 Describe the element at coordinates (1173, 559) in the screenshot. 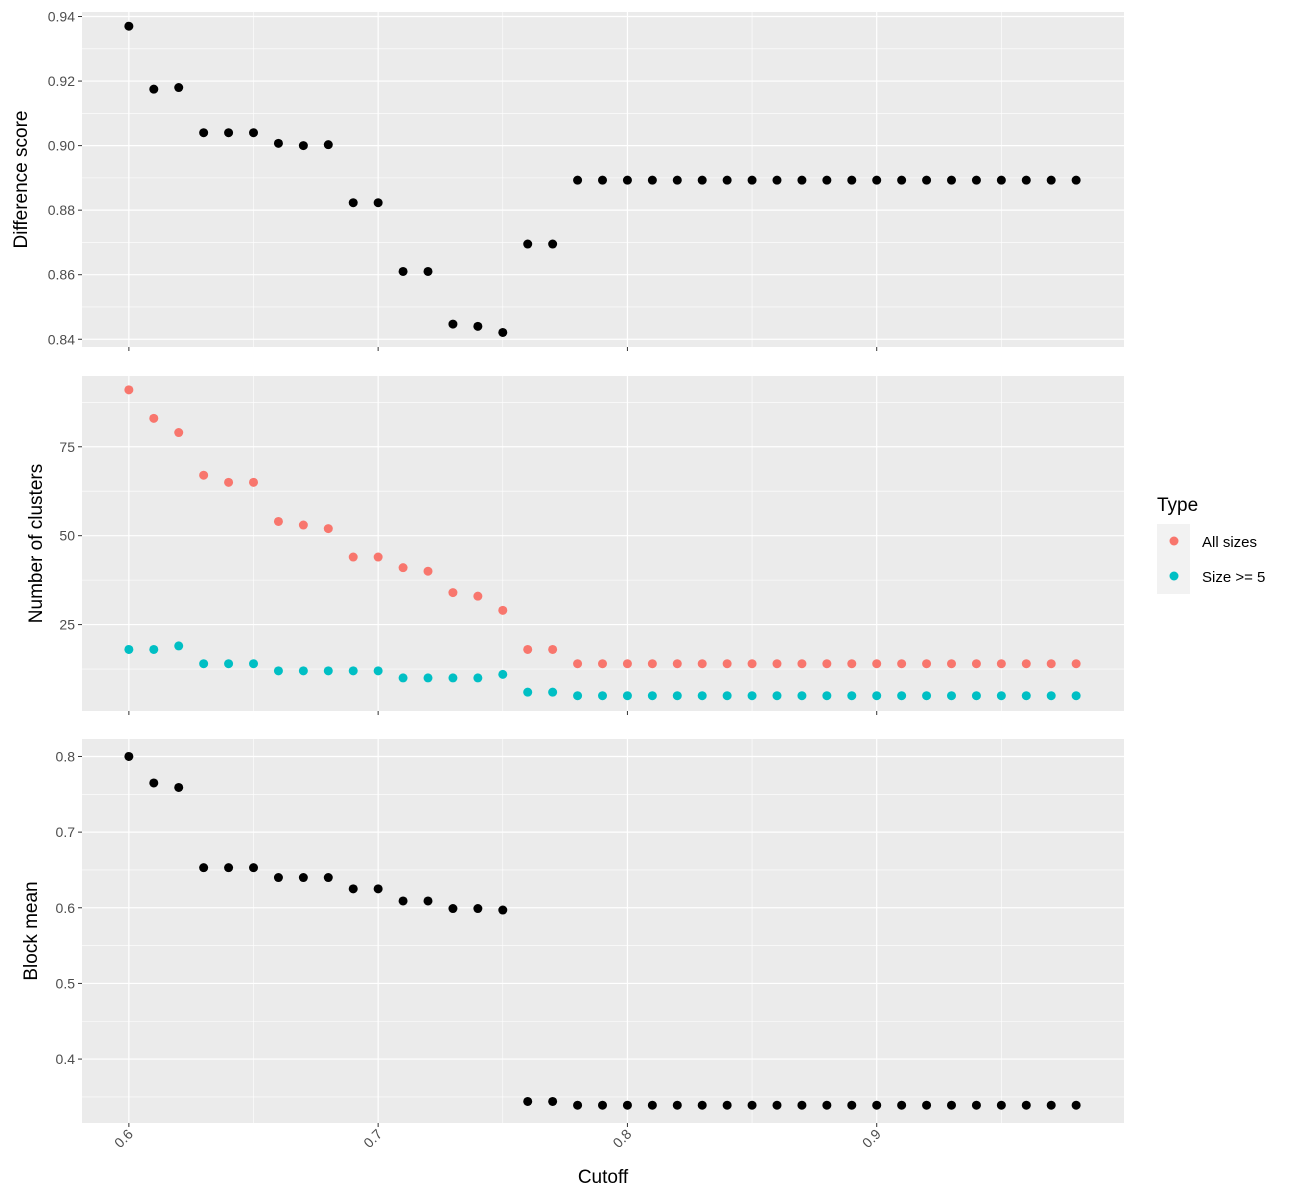

I see `legend-key-background` at that location.